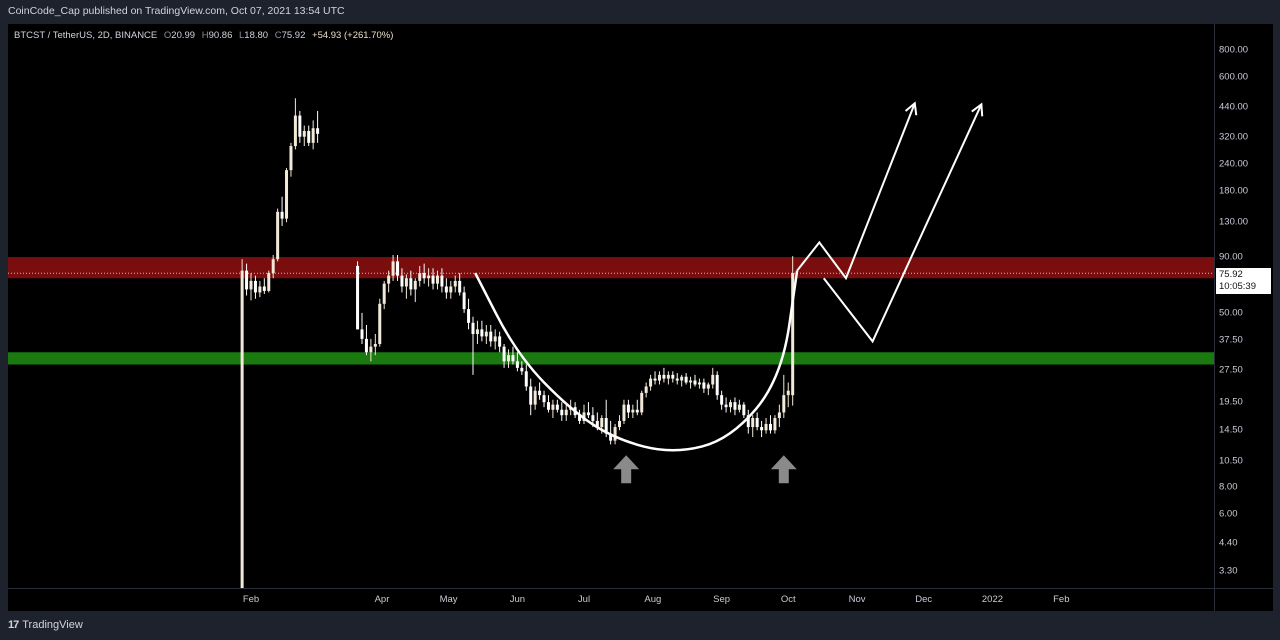  I want to click on last-price-tag: 75.92 10:05:39, so click(1243, 281).